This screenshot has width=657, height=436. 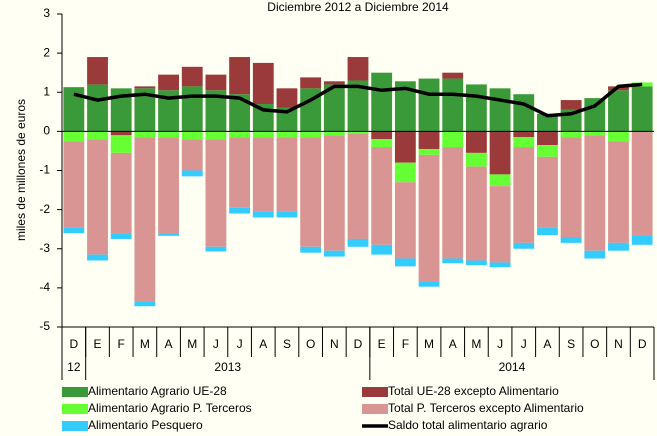 What do you see at coordinates (468, 425) in the screenshot?
I see `legend-label: Saldo total alimentario agrario` at bounding box center [468, 425].